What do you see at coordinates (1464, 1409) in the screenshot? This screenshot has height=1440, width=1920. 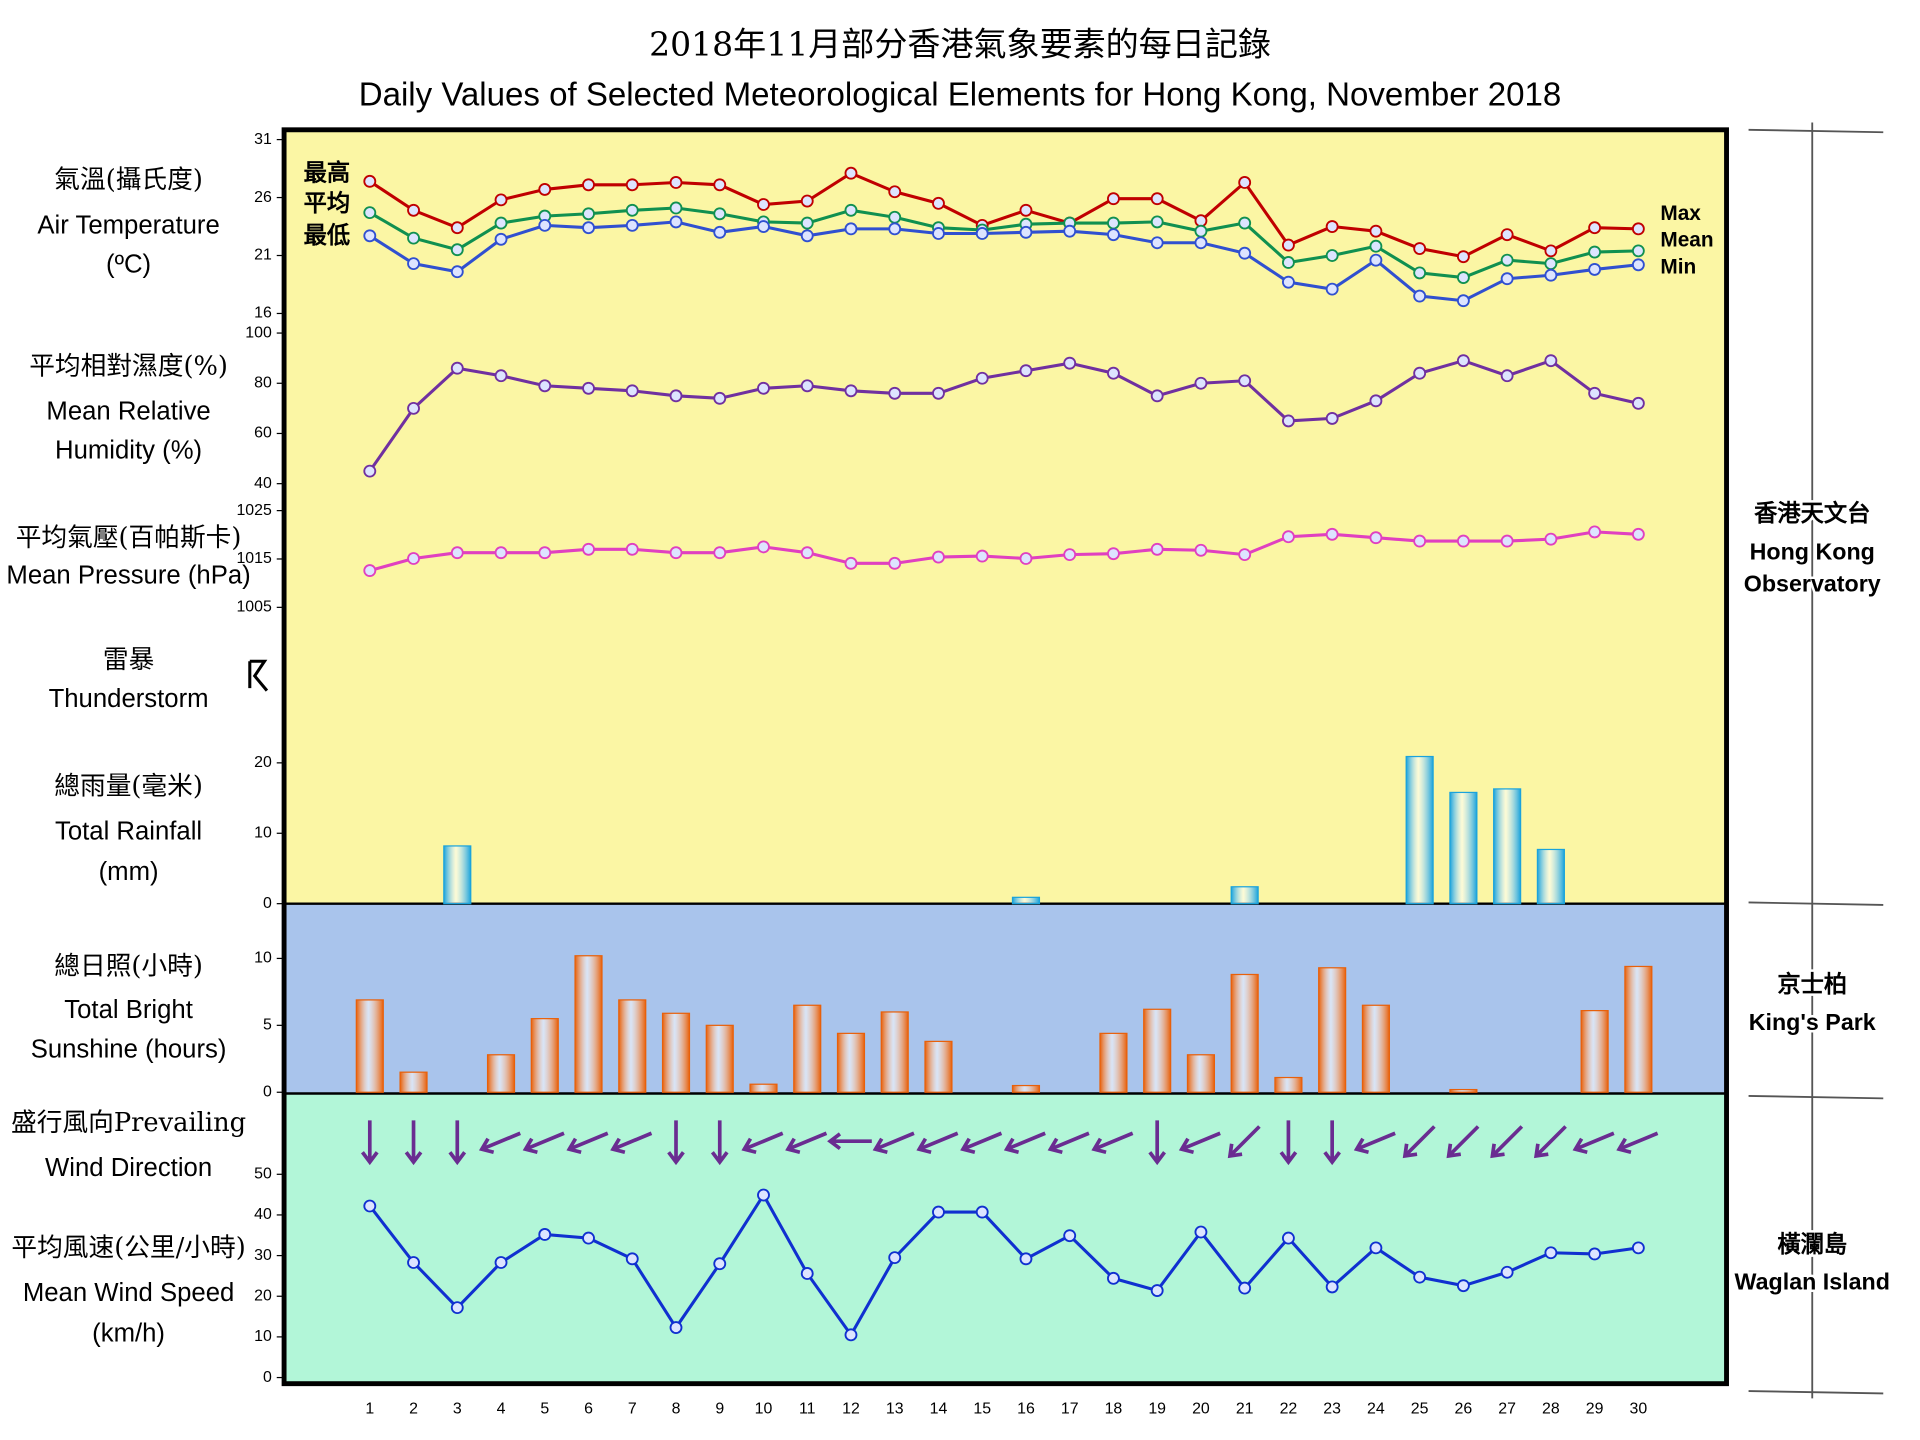 I see `x-tick-label: 26` at bounding box center [1464, 1409].